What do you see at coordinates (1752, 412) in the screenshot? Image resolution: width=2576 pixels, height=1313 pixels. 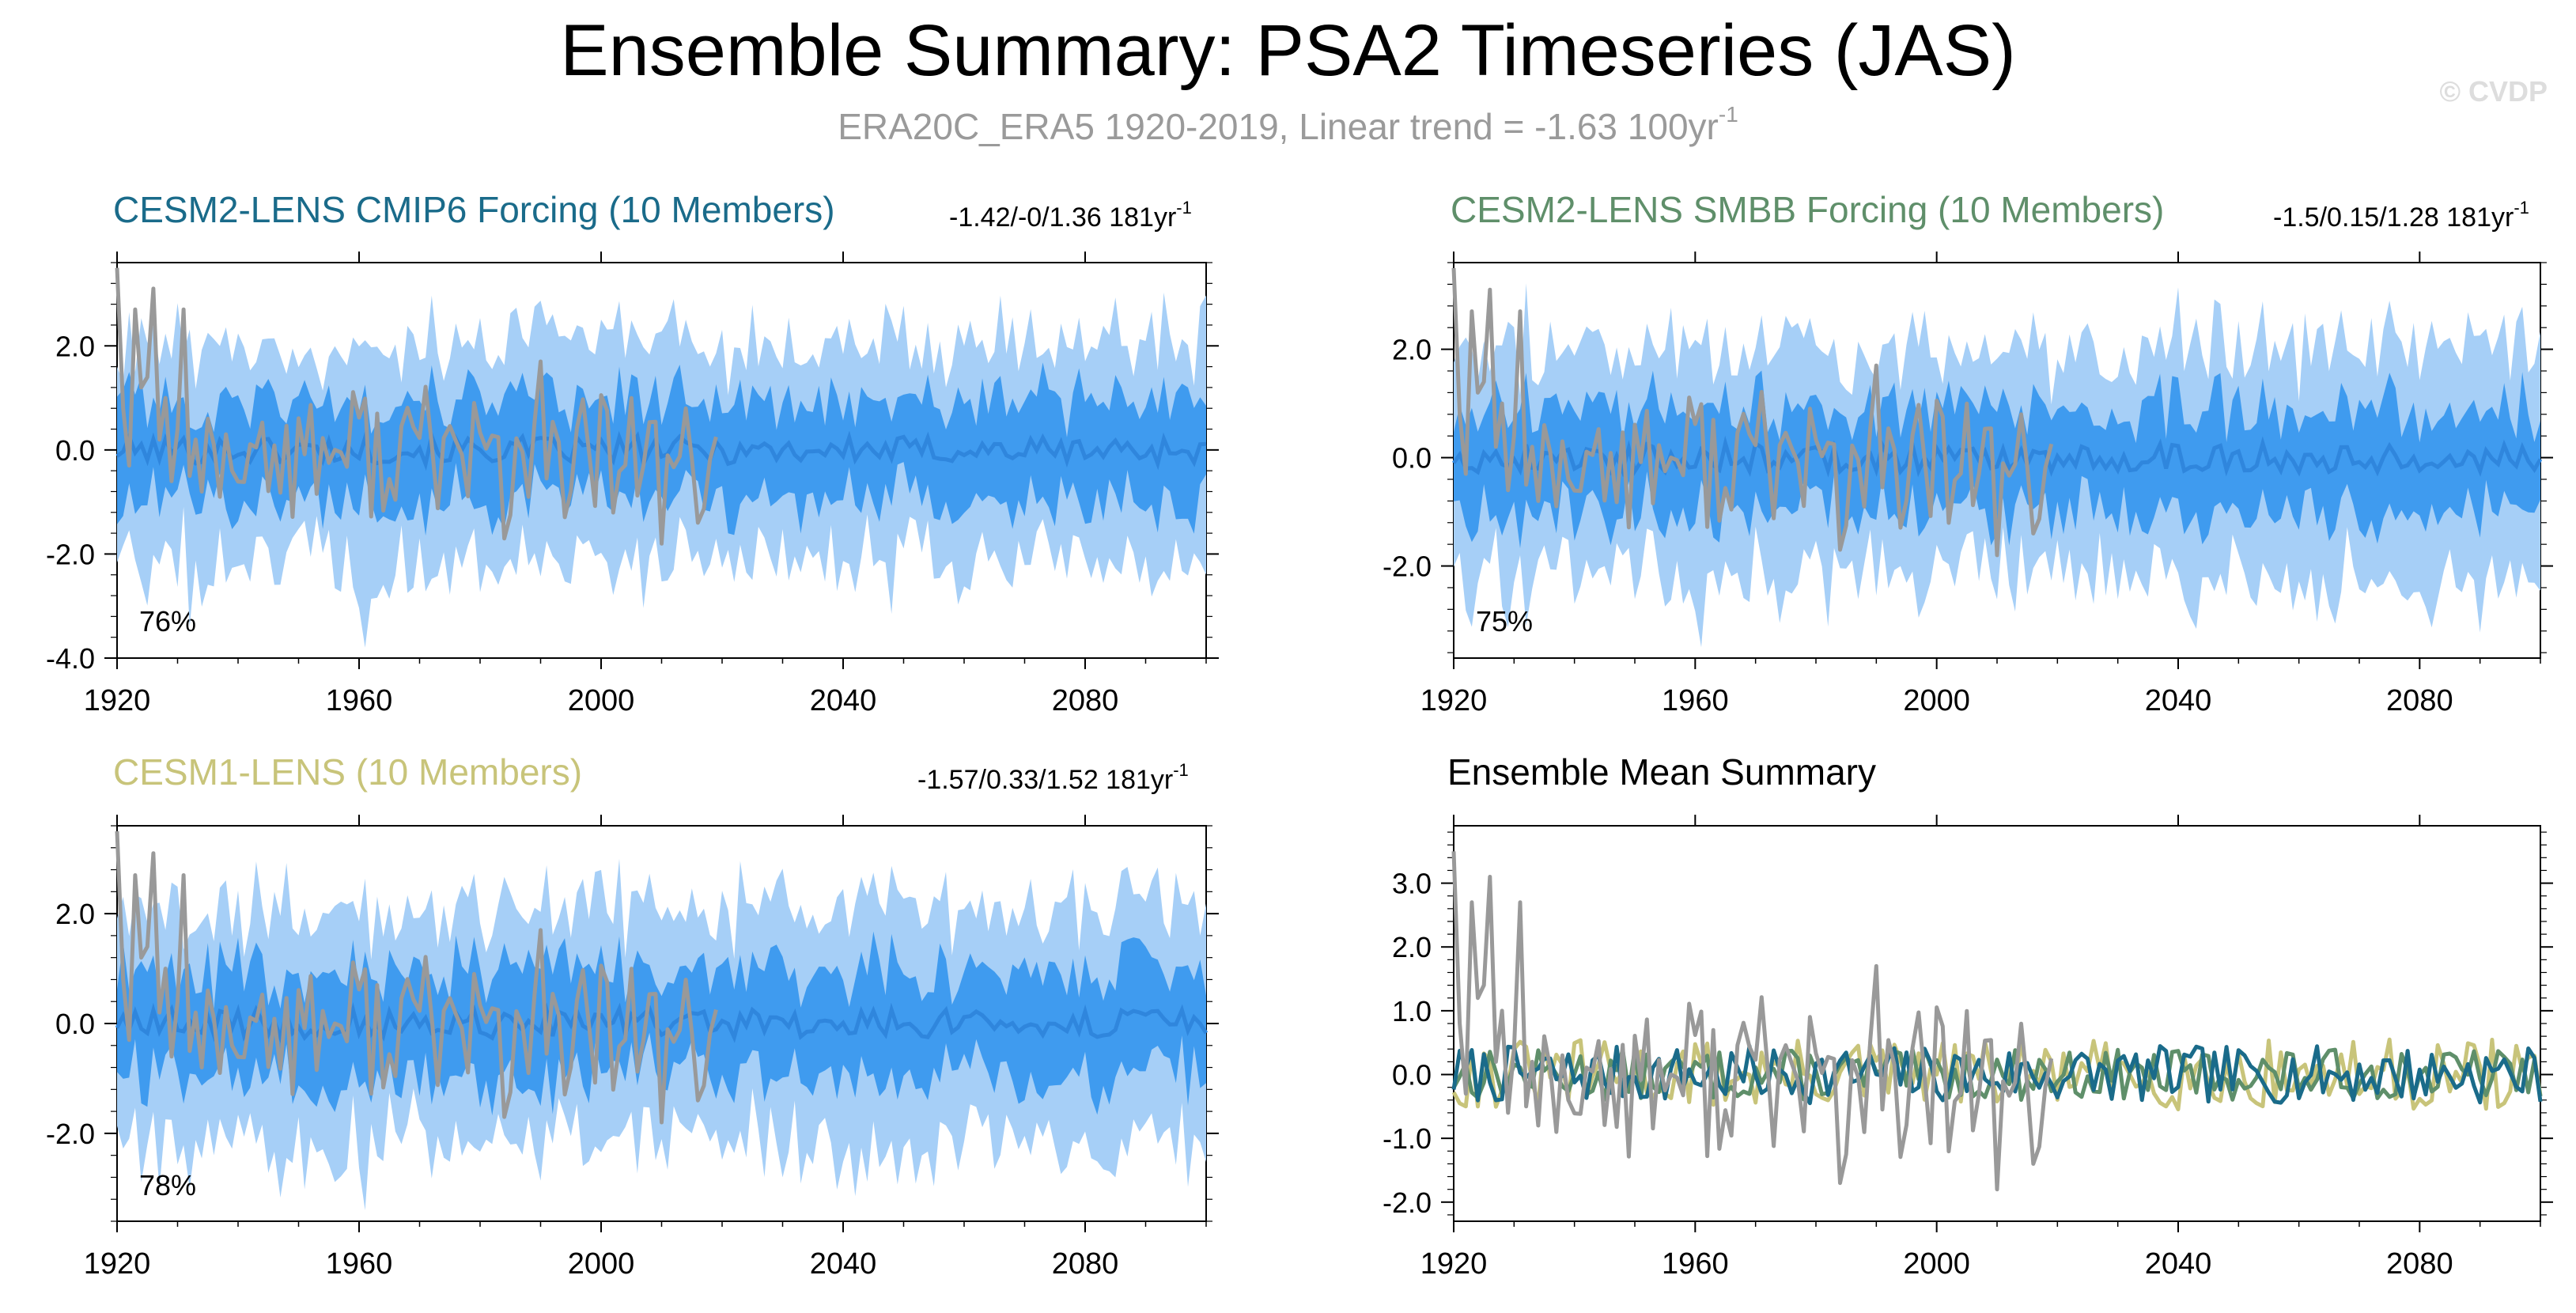 I see `smbb-observed-line` at bounding box center [1752, 412].